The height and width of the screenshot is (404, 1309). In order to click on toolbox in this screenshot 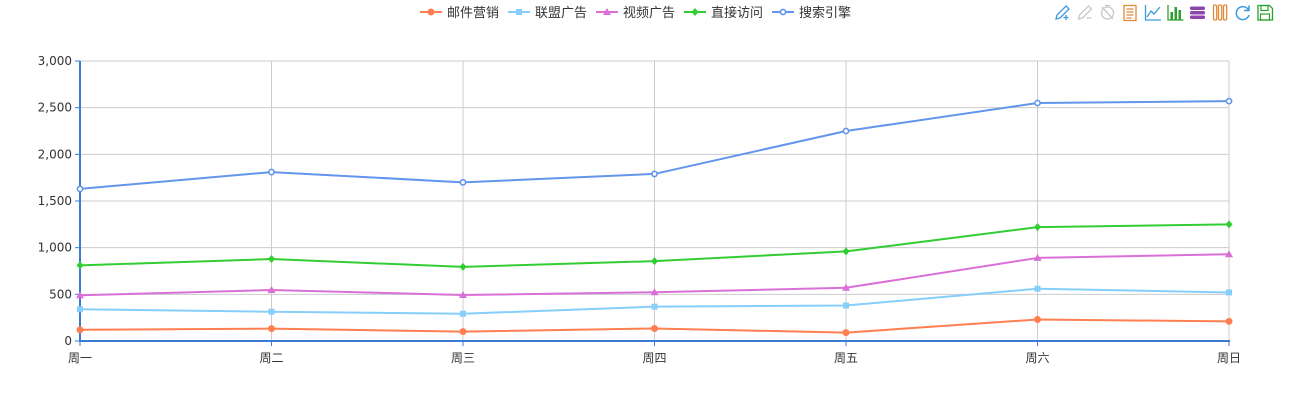, I will do `click(1164, 13)`.